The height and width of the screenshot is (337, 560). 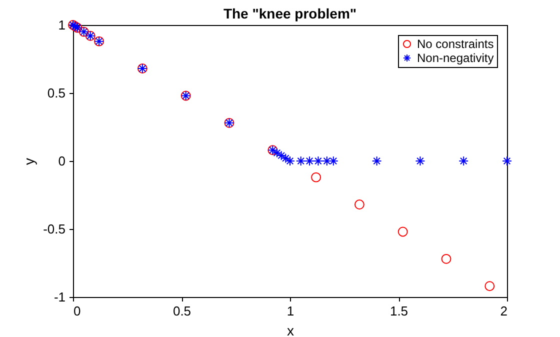 I want to click on y-tick-label: 0, so click(x=62, y=161).